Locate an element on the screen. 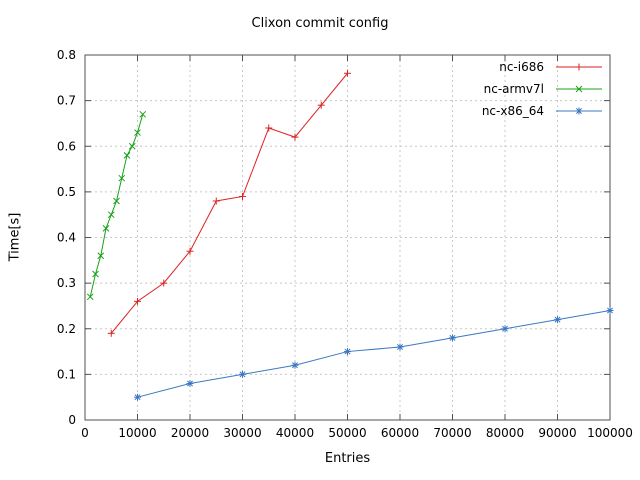  x-tick-label: 40000 is located at coordinates (295, 433).